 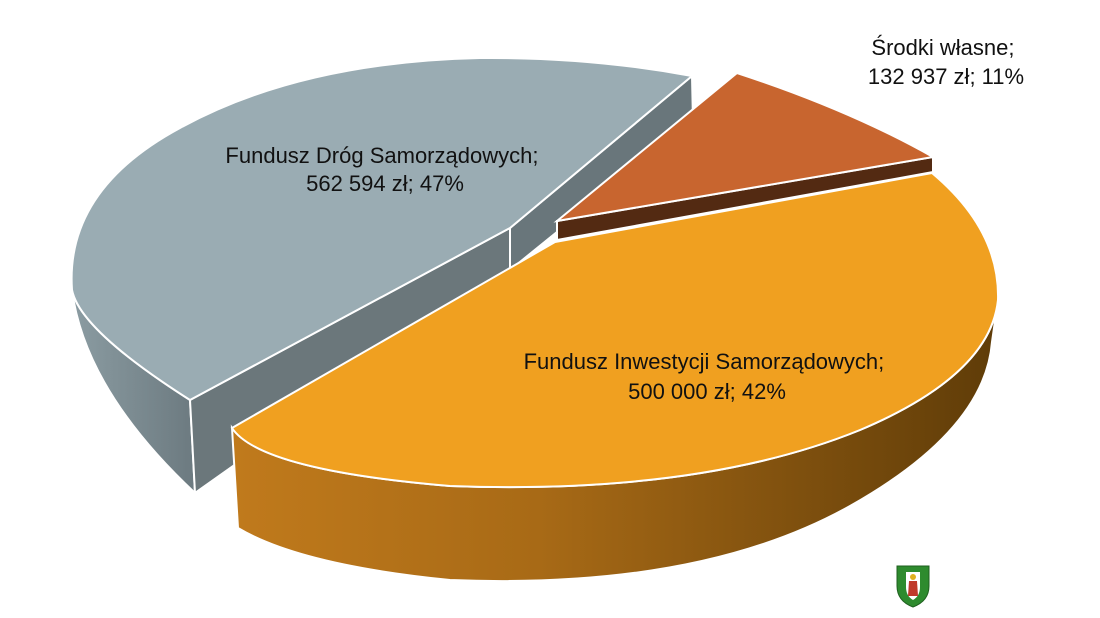 I want to click on label-fundusz-inwestycji-line1: Fundusz Inwestycji Samorządowych;, so click(x=704, y=361).